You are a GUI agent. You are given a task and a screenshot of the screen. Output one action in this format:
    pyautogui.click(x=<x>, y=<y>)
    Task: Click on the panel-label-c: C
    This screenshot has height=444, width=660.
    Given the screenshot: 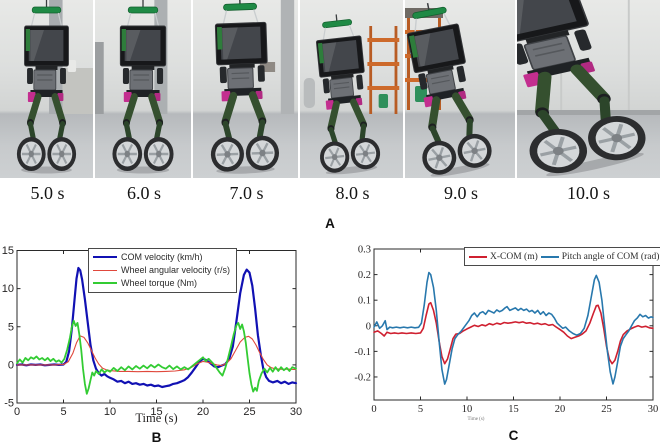 What is the action you would take?
    pyautogui.click(x=513, y=435)
    